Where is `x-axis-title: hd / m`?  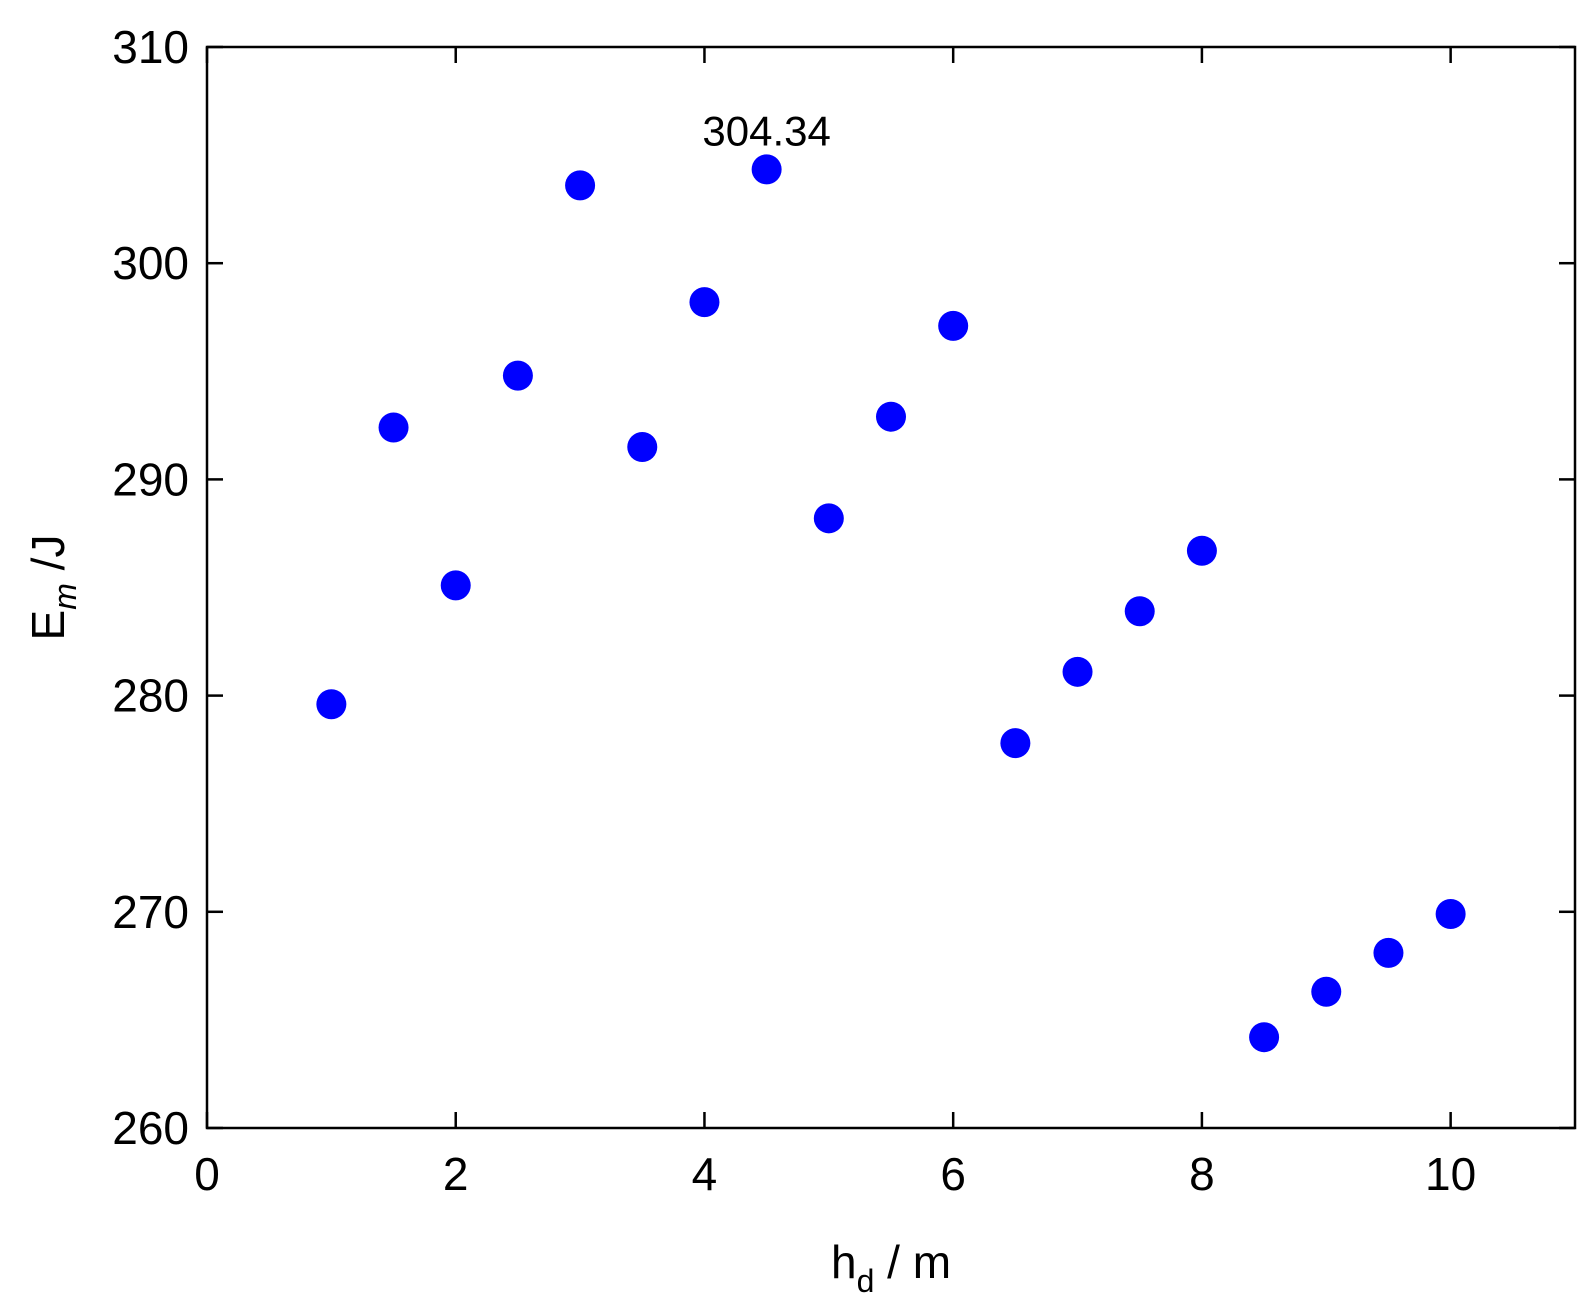 x-axis-title: hd / m is located at coordinates (891, 1267).